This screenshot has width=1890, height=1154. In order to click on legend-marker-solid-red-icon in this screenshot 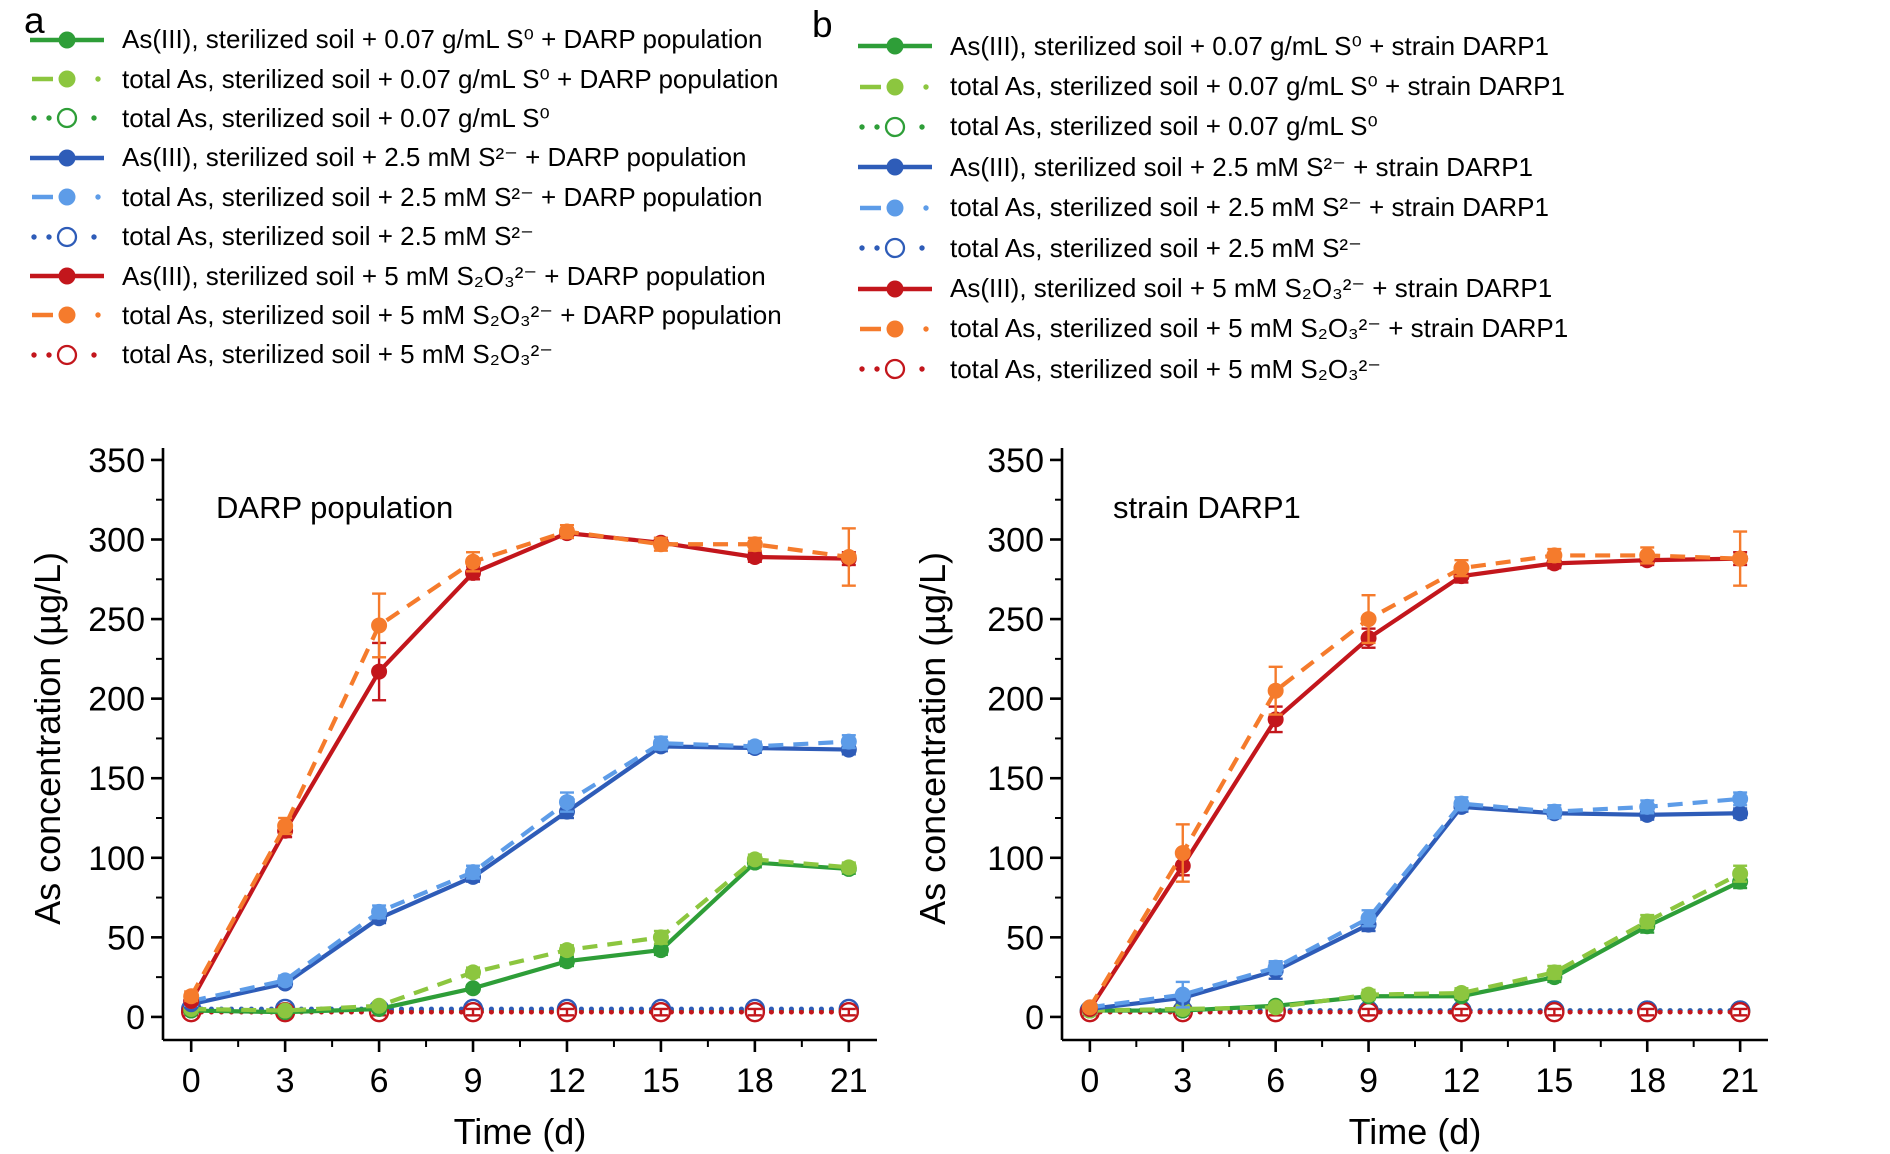, I will do `click(67, 276)`.